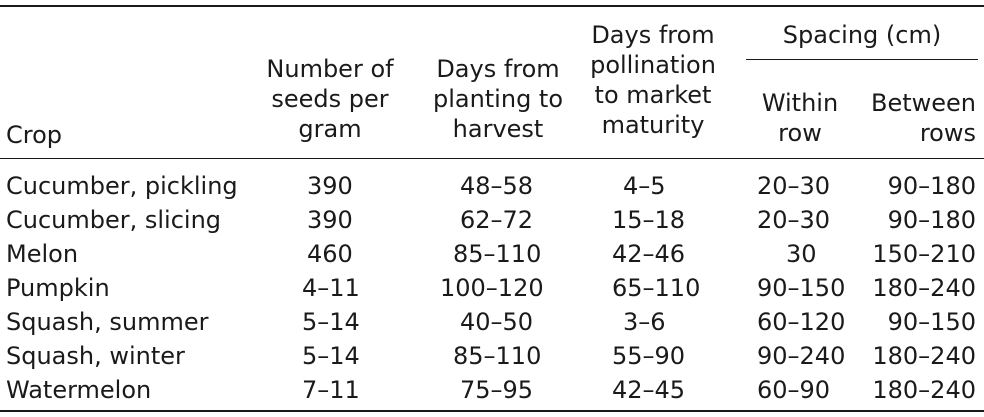 Image resolution: width=984 pixels, height=417 pixels. I want to click on cell-seeds: 4–11, so click(331, 288).